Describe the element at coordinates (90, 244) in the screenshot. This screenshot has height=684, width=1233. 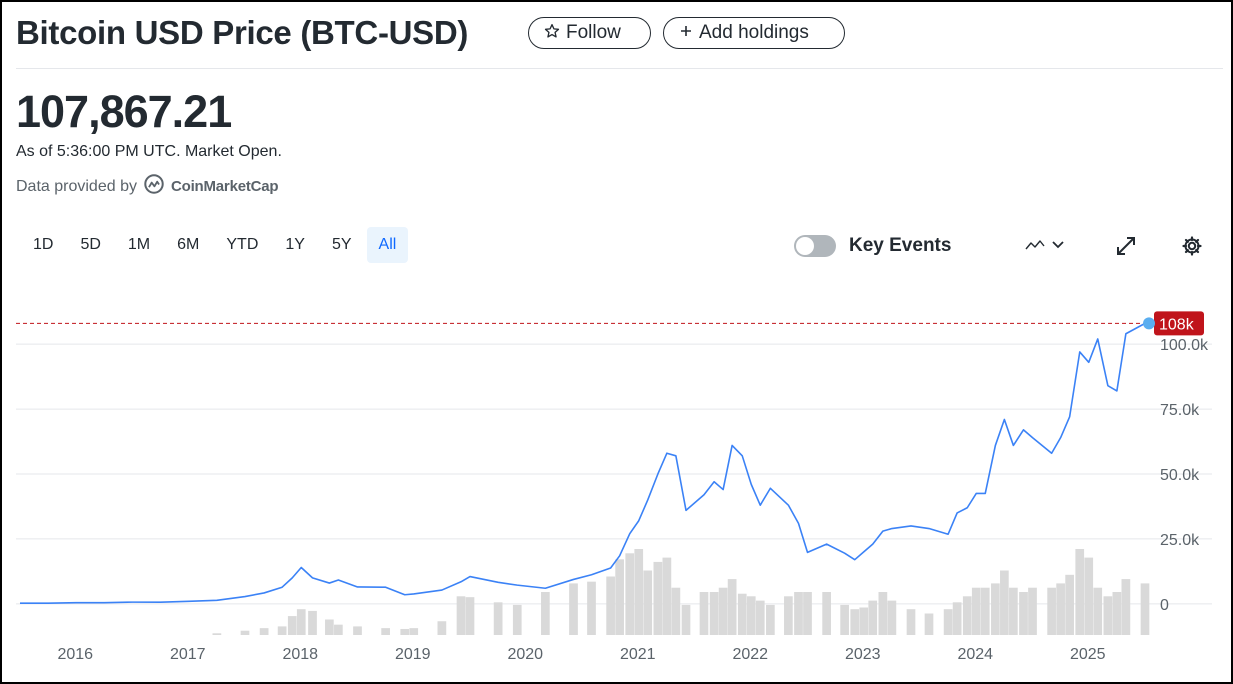
I see `range-5d: 5D` at that location.